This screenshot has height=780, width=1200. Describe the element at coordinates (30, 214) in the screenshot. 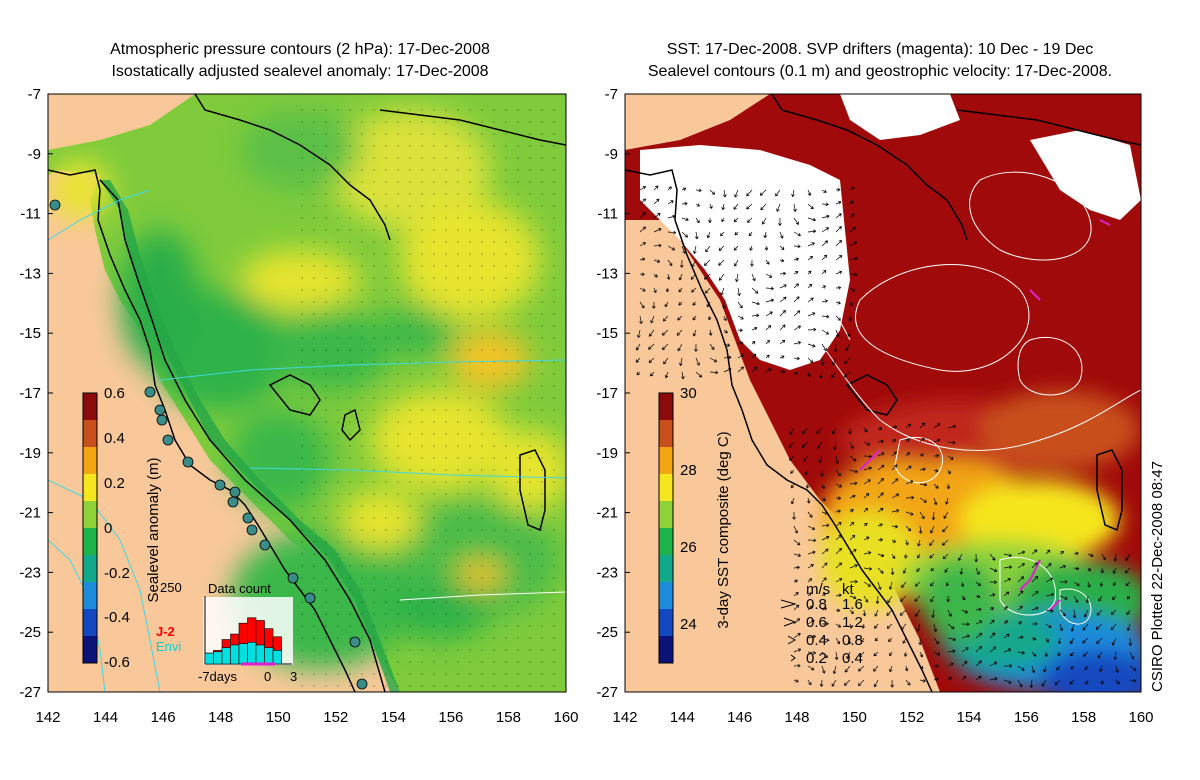

I see `lat-tick-label: -11` at that location.